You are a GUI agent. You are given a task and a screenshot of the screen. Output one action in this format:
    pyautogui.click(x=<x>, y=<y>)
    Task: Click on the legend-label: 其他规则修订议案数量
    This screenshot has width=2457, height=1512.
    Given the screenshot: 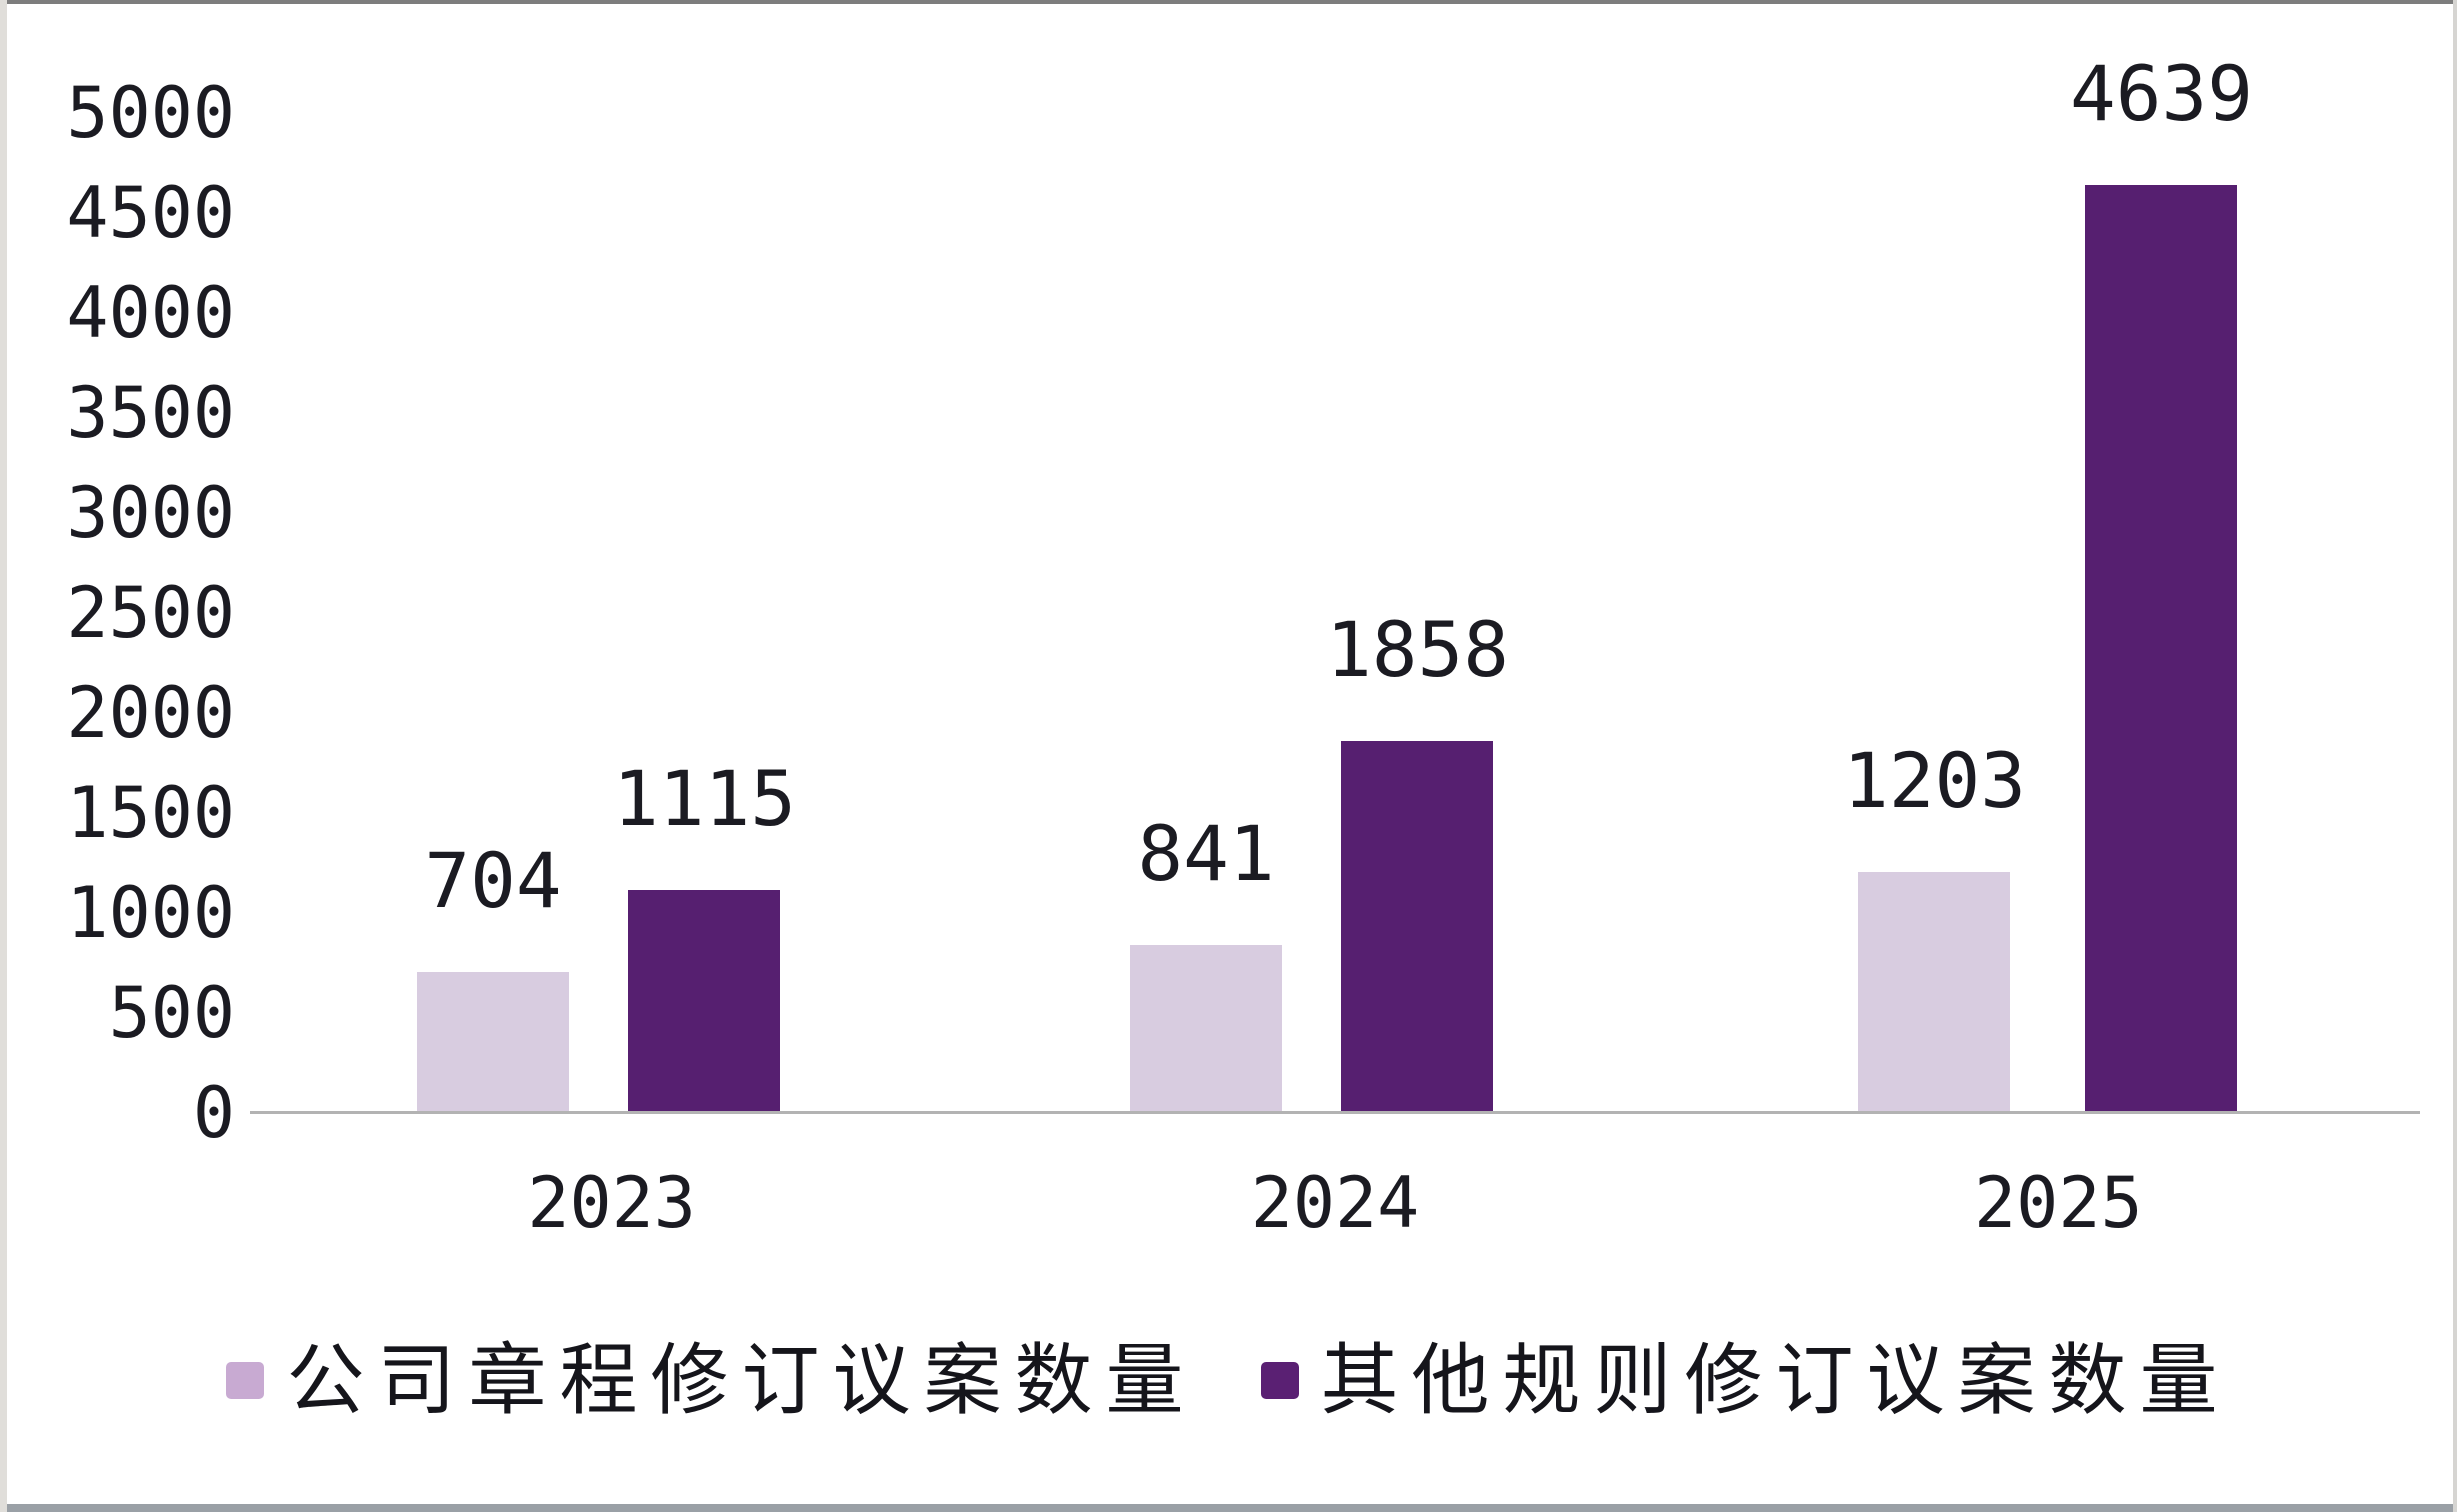 What is the action you would take?
    pyautogui.click(x=1775, y=1380)
    